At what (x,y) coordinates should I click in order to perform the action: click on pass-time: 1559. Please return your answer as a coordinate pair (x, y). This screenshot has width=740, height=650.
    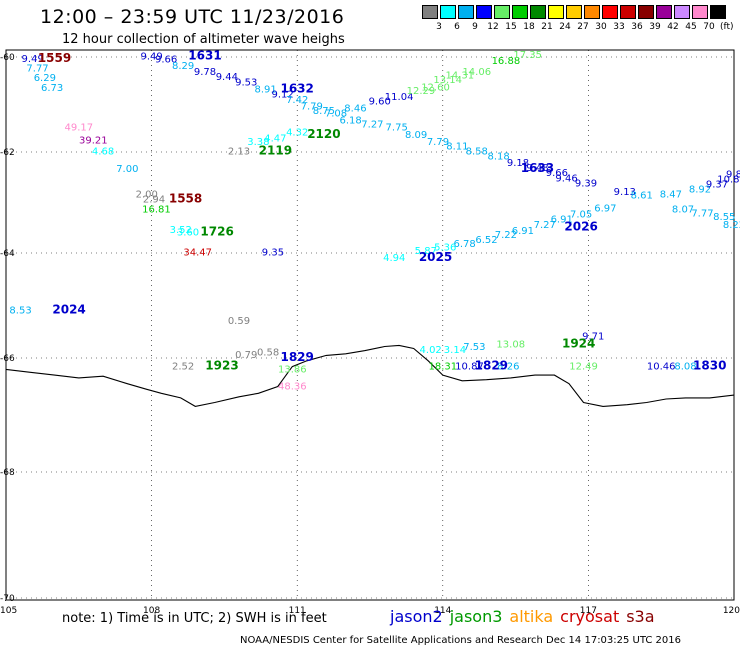
    Looking at the image, I should click on (54, 58).